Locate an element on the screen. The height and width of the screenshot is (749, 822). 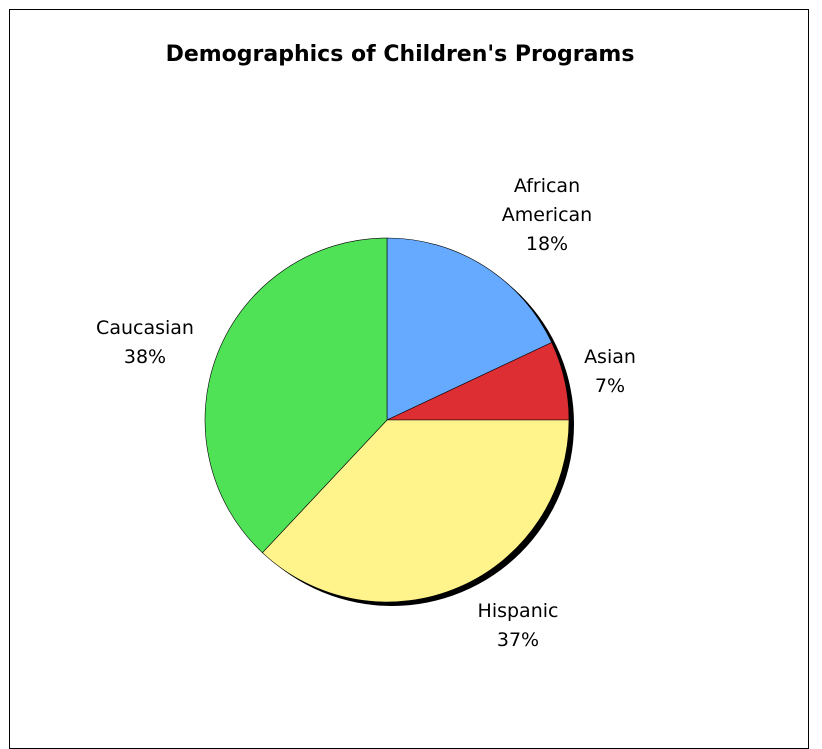
pie-slice-asian-label: Asian 7% is located at coordinates (610, 371).